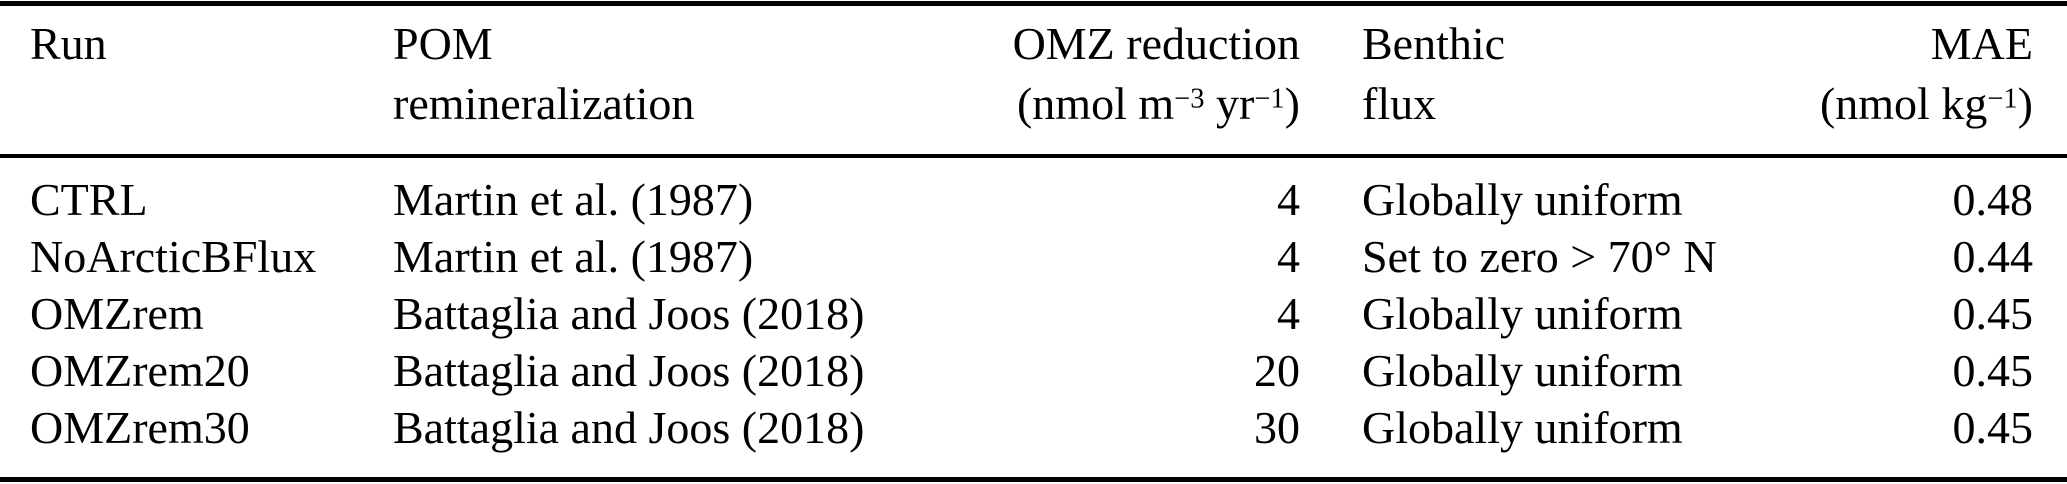 This screenshot has width=2067, height=484. Describe the element at coordinates (1399, 103) in the screenshot. I see `header-benthic-label-line2: flux` at that location.